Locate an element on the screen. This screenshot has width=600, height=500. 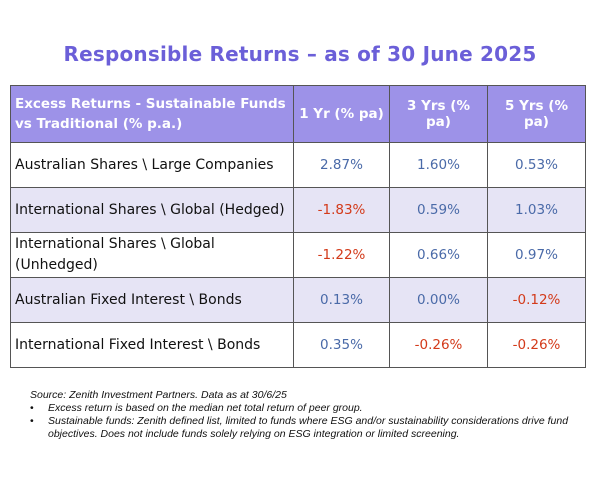
value-1yr: 0.13% is located at coordinates (341, 300).